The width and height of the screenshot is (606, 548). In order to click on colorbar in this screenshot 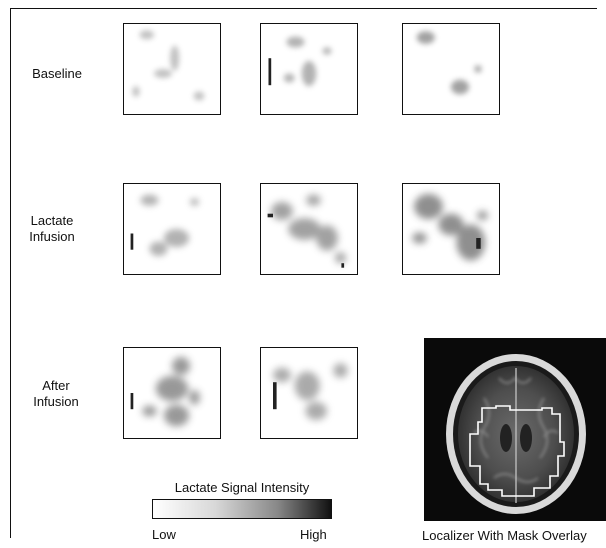, I will do `click(242, 509)`.